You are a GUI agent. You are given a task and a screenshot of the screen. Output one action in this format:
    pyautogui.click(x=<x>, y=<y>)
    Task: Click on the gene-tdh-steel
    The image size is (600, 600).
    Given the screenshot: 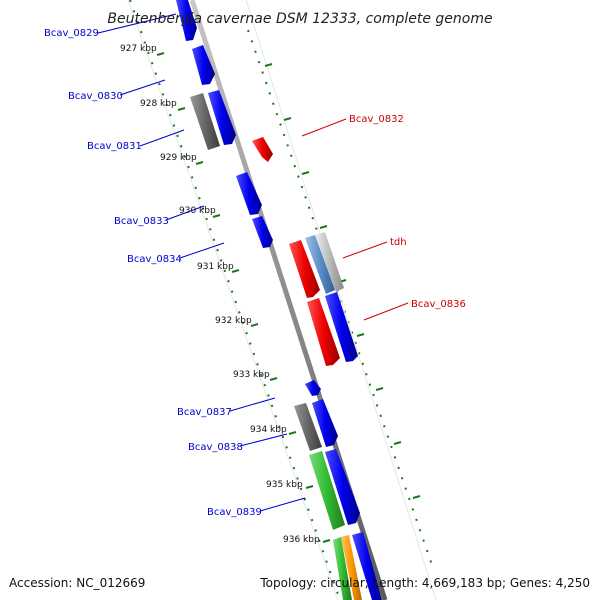 What is the action you would take?
    pyautogui.click(x=320, y=264)
    